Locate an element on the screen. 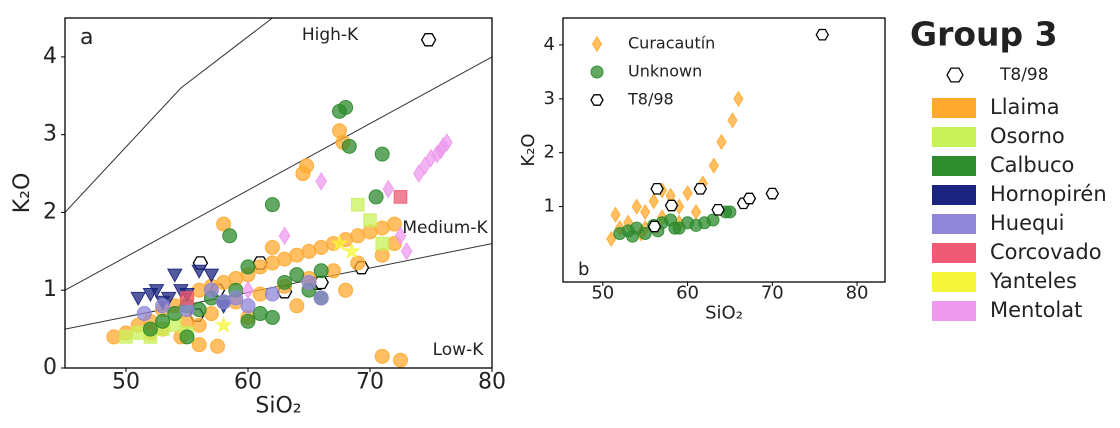  legend-label: Unknown is located at coordinates (665, 71).